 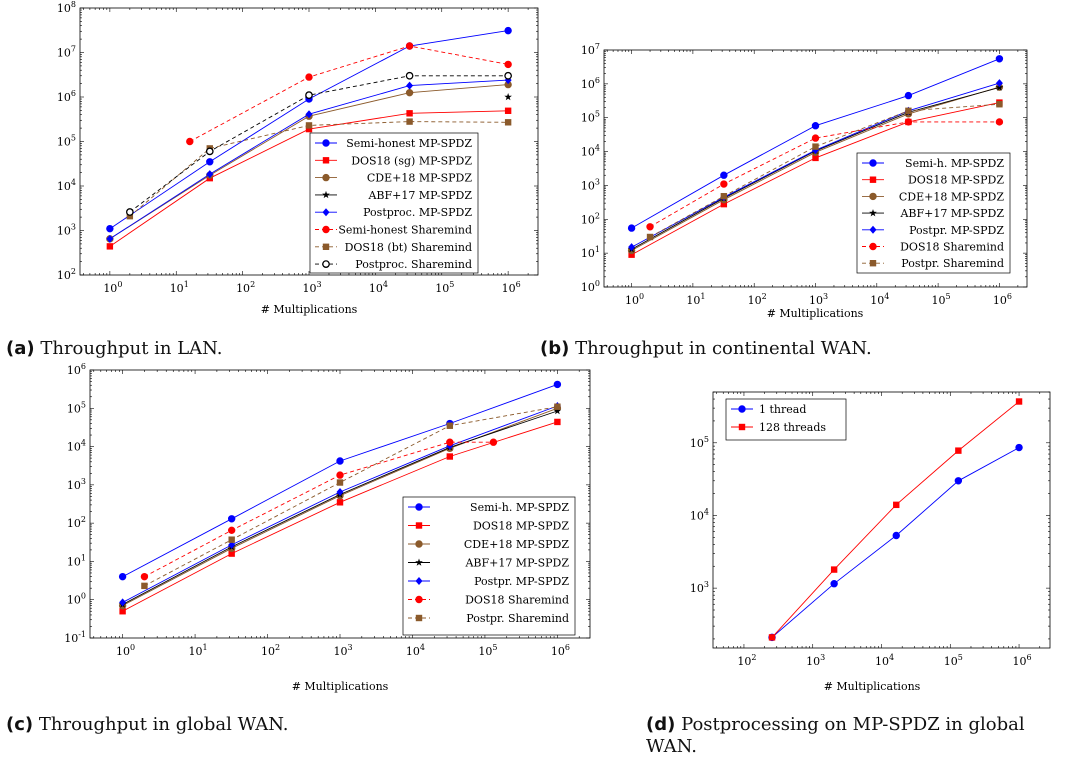 I want to click on legend-label: 128 threads, so click(x=792, y=427).